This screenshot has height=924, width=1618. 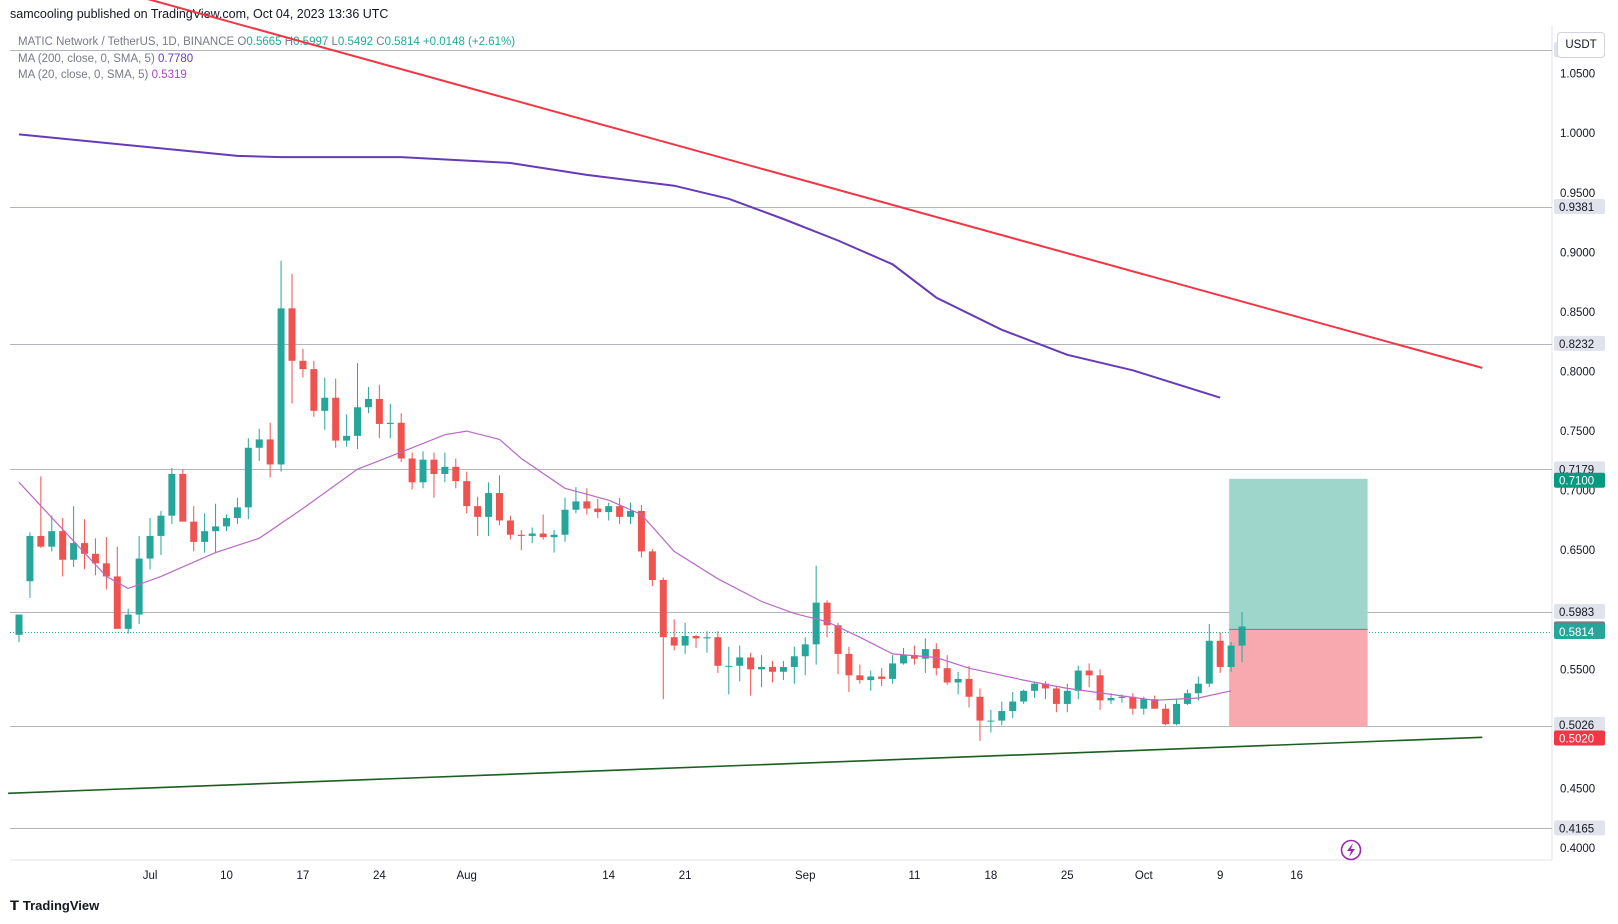 I want to click on price-tick: 0.7000, so click(x=1577, y=492).